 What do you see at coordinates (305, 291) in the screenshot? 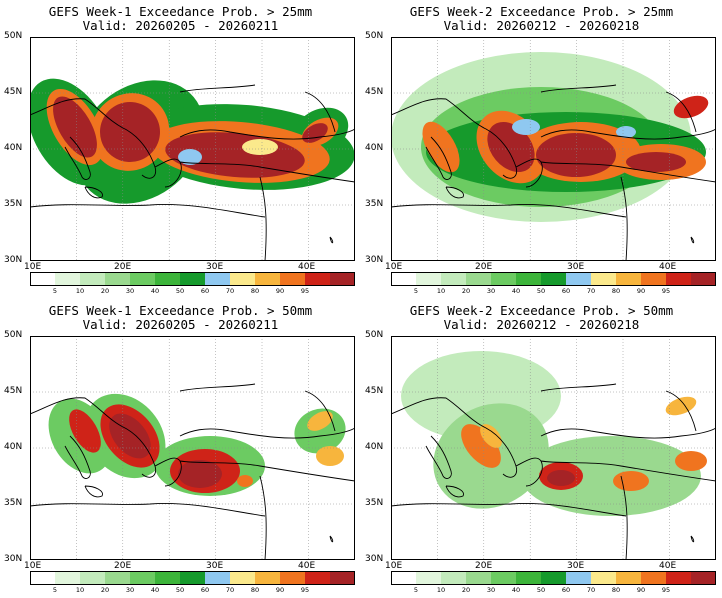
I see `colorbar-tick: 95` at bounding box center [305, 291].